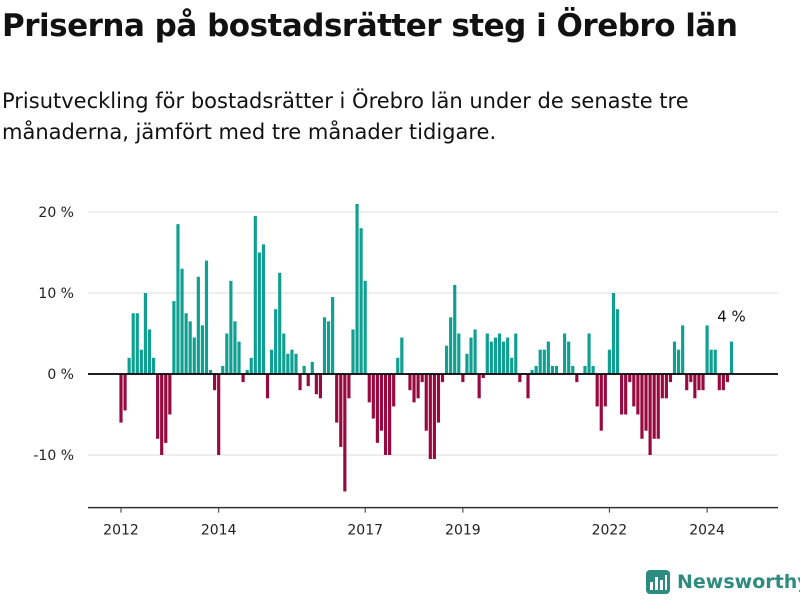 Image resolution: width=800 pixels, height=600 pixels. What do you see at coordinates (53, 334) in the screenshot?
I see `y-axis-labels: 20 % 10 % 0 % -10 %` at bounding box center [53, 334].